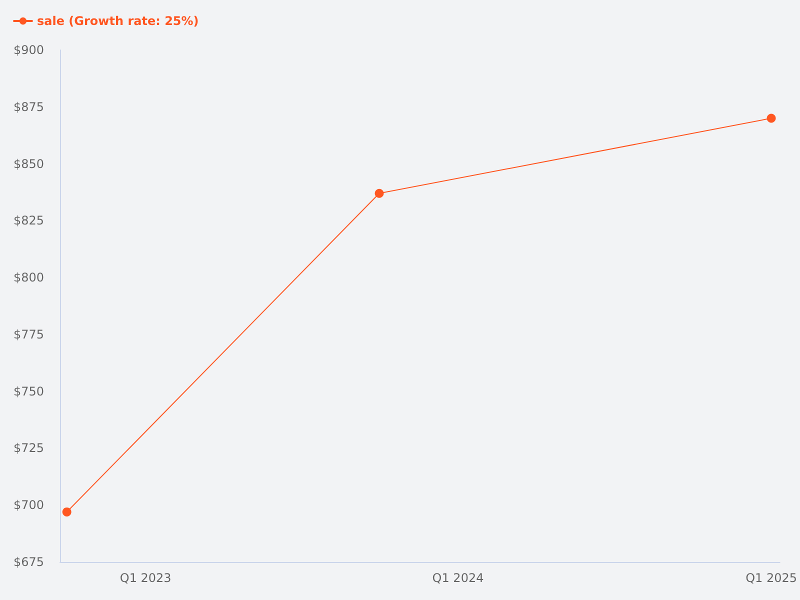  What do you see at coordinates (28, 277) in the screenshot?
I see `y-tick-label: $800` at bounding box center [28, 277].